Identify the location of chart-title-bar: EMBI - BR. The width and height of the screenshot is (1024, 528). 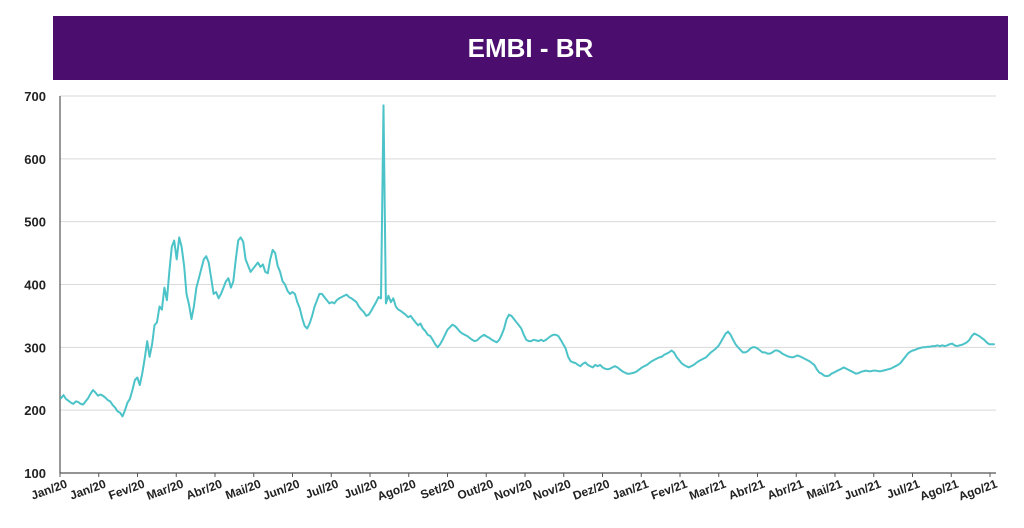
(530, 48).